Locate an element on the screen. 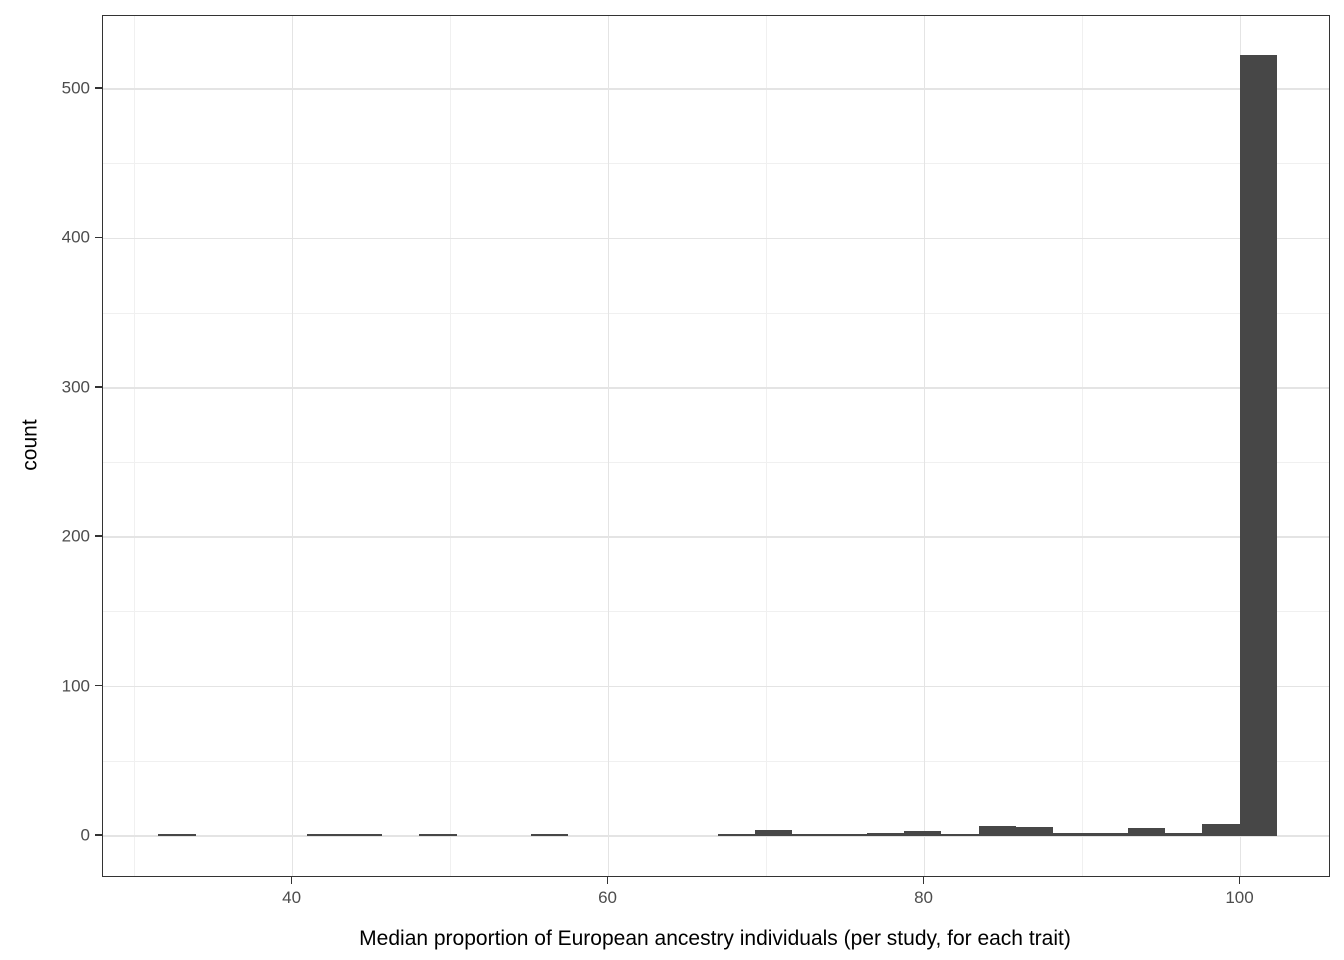  x-tick-label: 40 is located at coordinates (292, 897).